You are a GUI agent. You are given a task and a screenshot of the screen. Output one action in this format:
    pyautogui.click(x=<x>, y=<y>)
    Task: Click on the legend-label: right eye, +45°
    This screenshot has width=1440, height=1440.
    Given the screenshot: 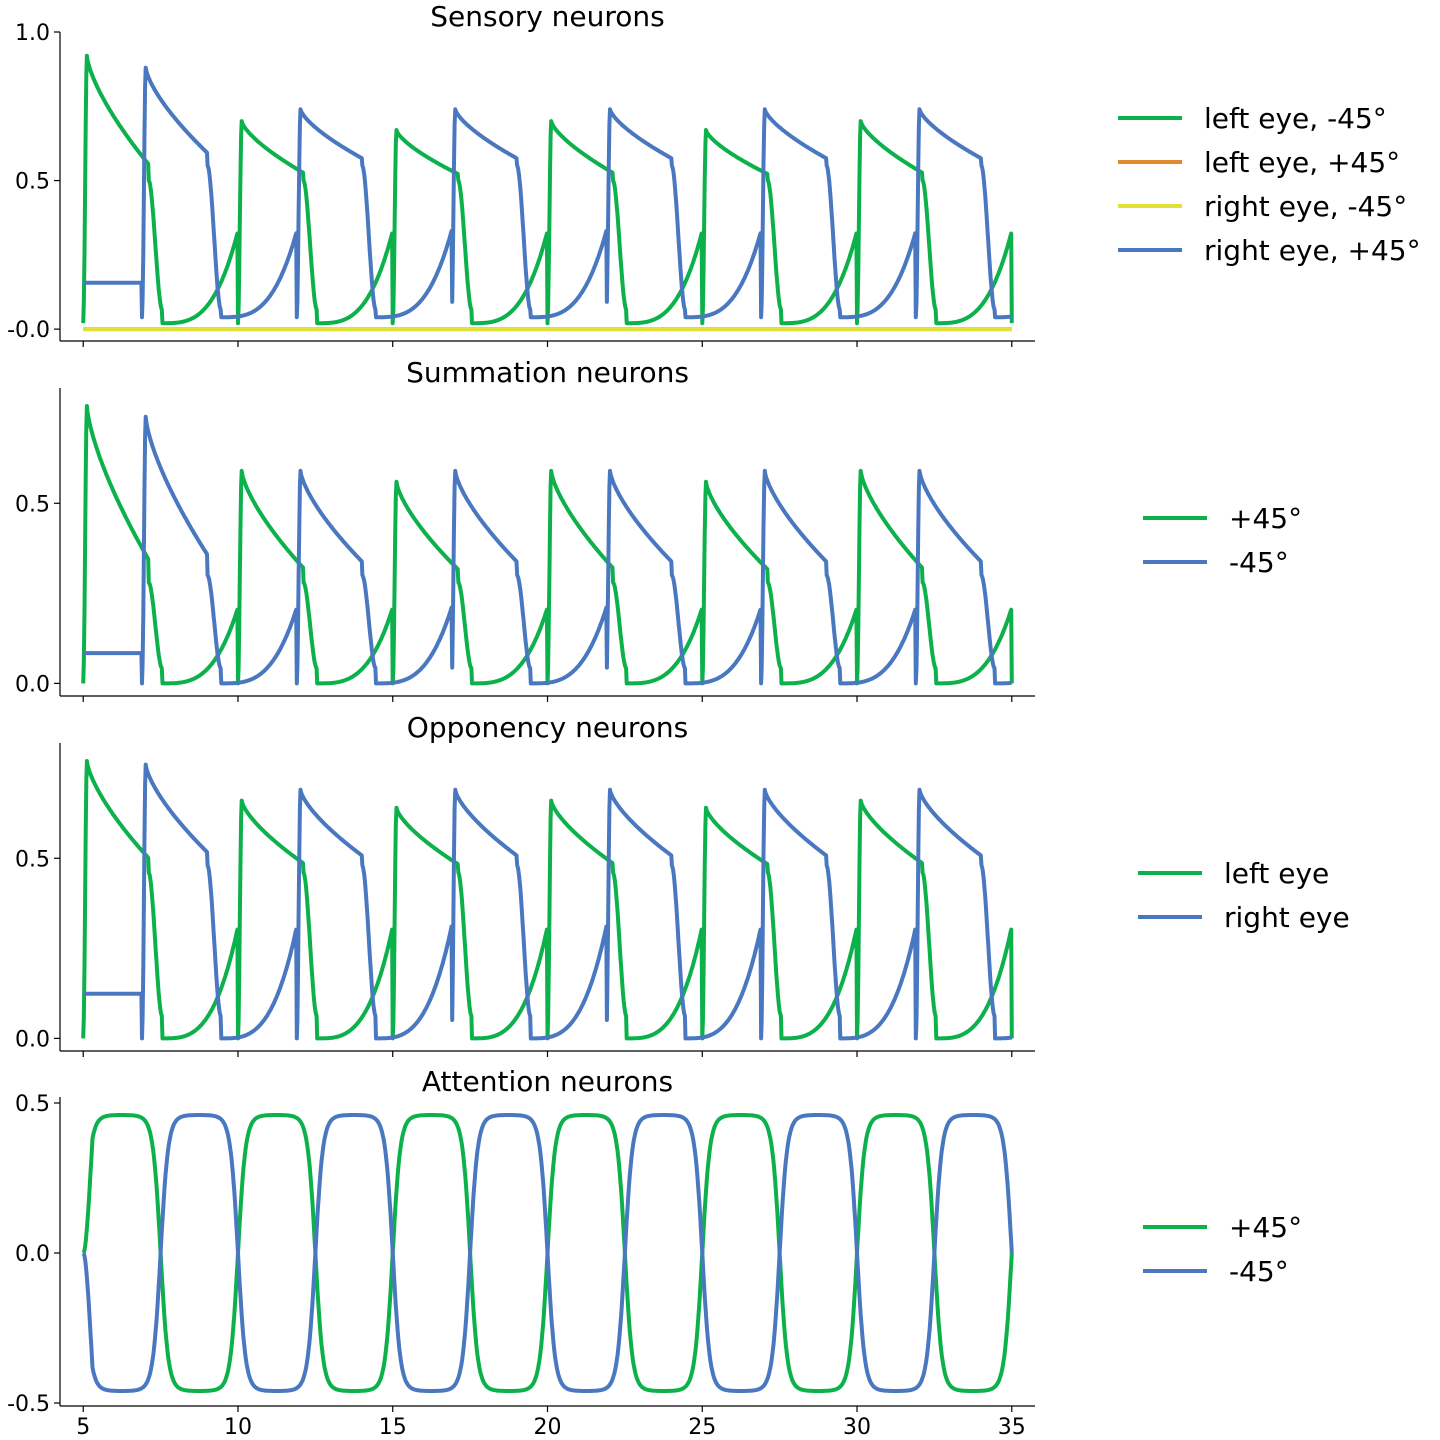 What is the action you would take?
    pyautogui.click(x=1312, y=250)
    